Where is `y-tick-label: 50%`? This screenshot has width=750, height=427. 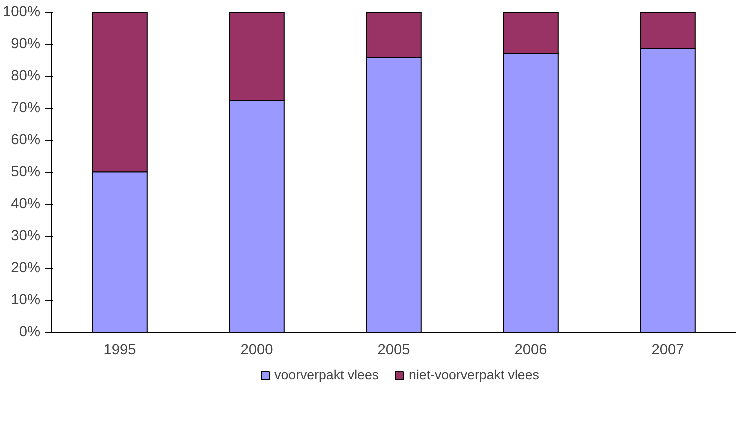
y-tick-label: 50% is located at coordinates (26, 172).